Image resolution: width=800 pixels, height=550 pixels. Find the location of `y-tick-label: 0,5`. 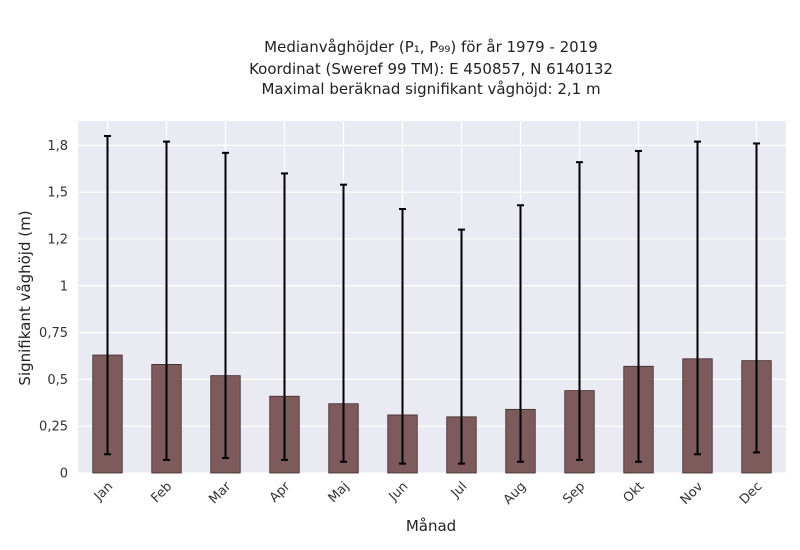

y-tick-label: 0,5 is located at coordinates (57, 380).